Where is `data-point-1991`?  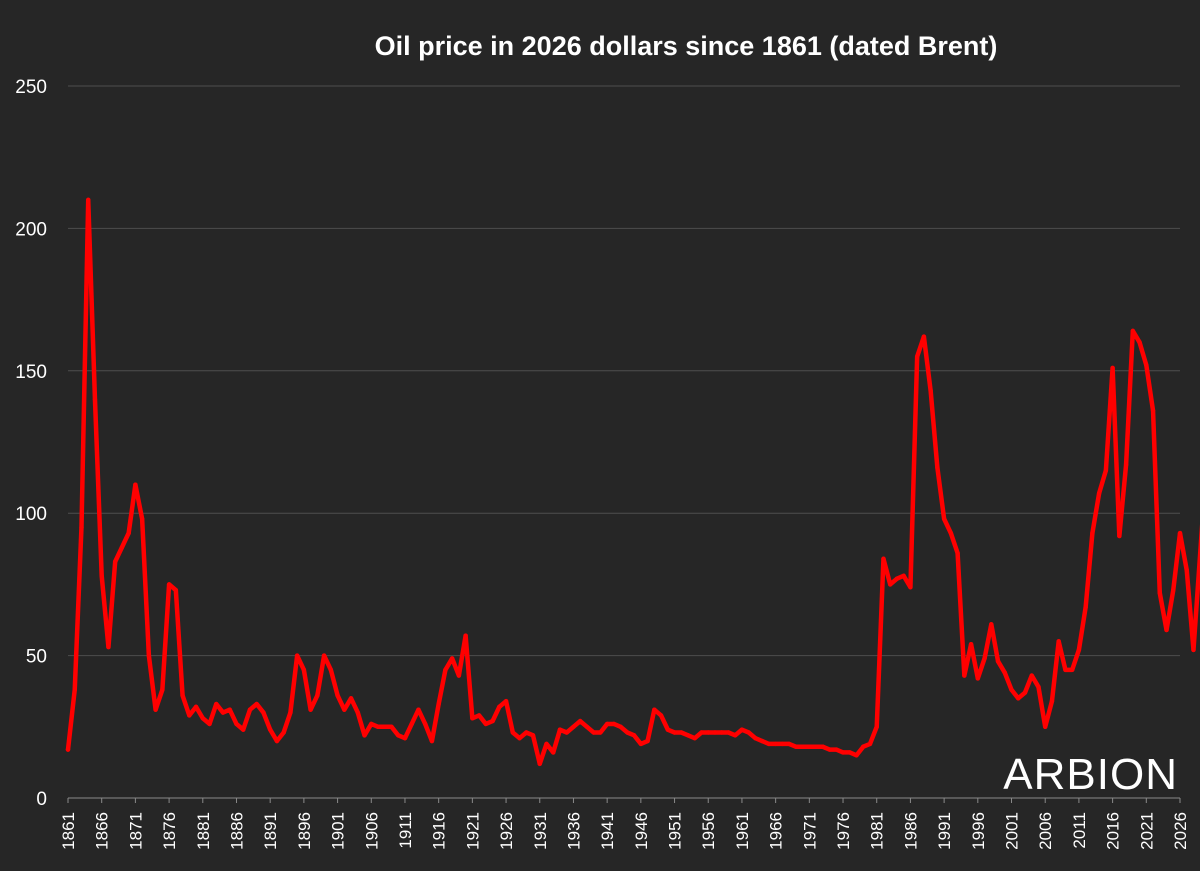
data-point-1991 is located at coordinates (944, 519).